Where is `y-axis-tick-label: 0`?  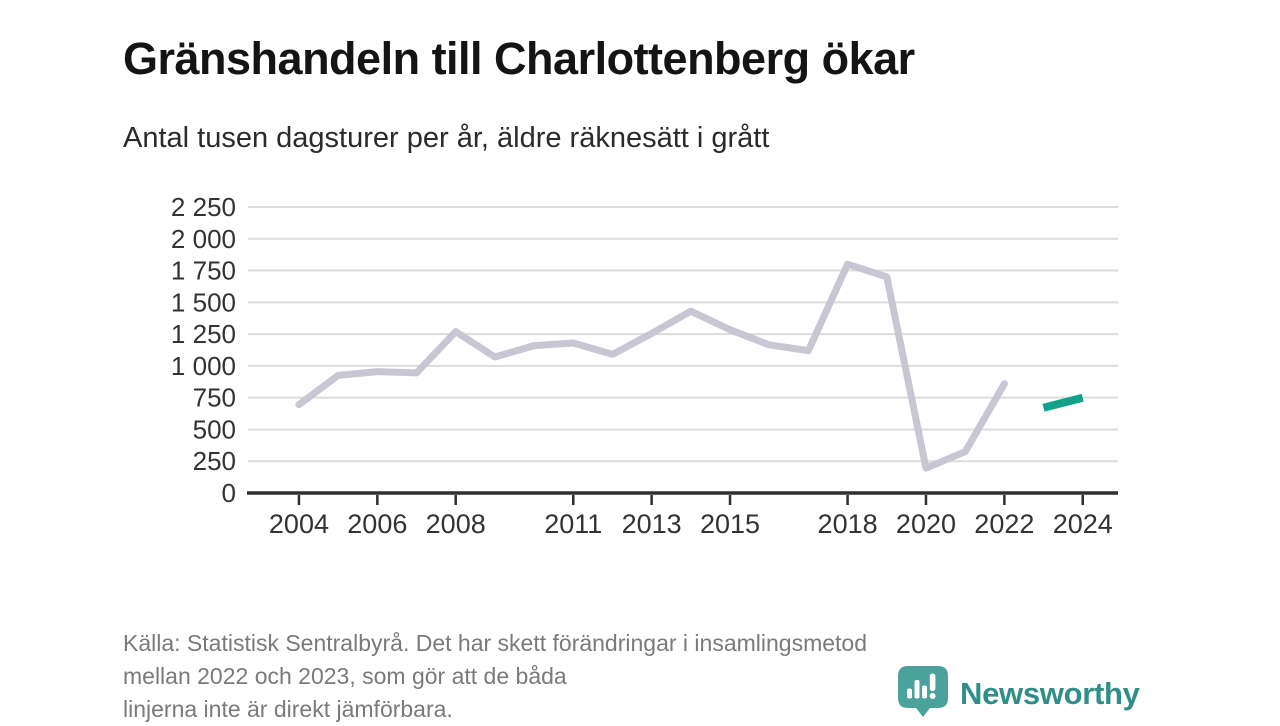 y-axis-tick-label: 0 is located at coordinates (229, 493).